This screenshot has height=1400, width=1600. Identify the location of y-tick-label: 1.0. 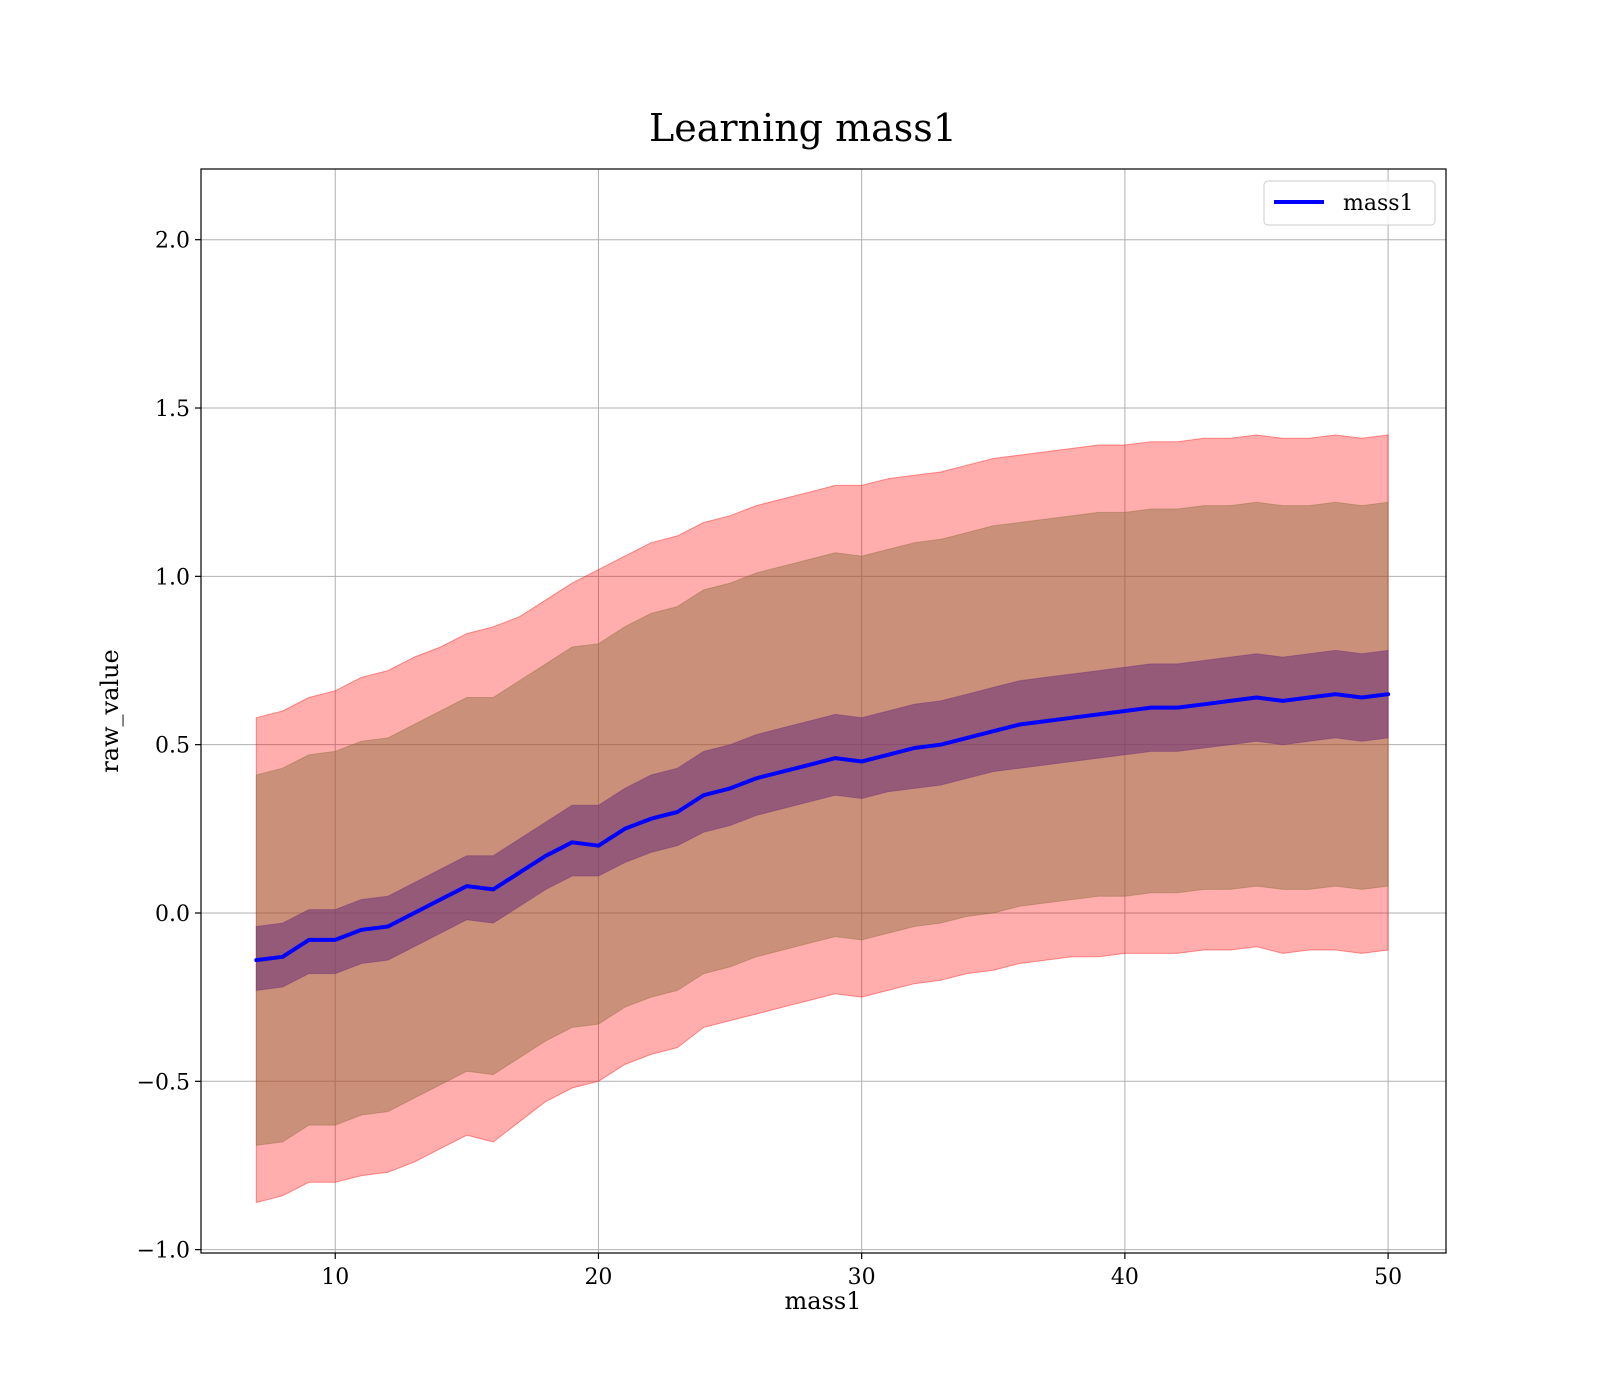
(172, 577).